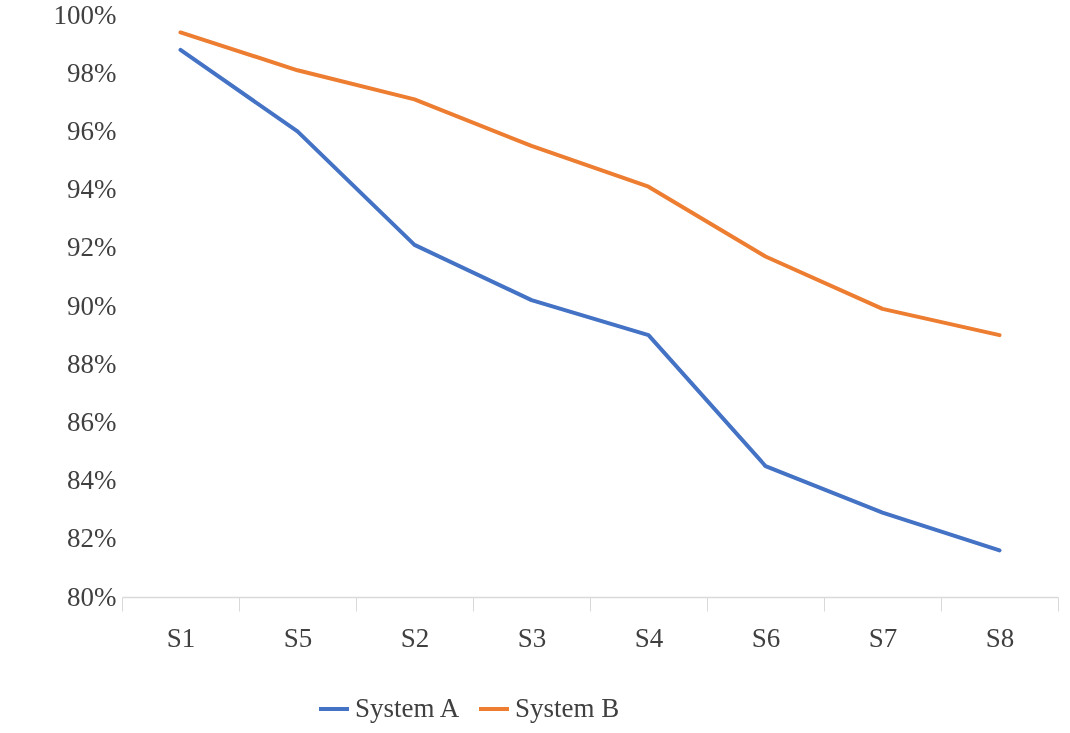 The width and height of the screenshot is (1070, 733). What do you see at coordinates (567, 708) in the screenshot?
I see `legend-label: System B` at bounding box center [567, 708].